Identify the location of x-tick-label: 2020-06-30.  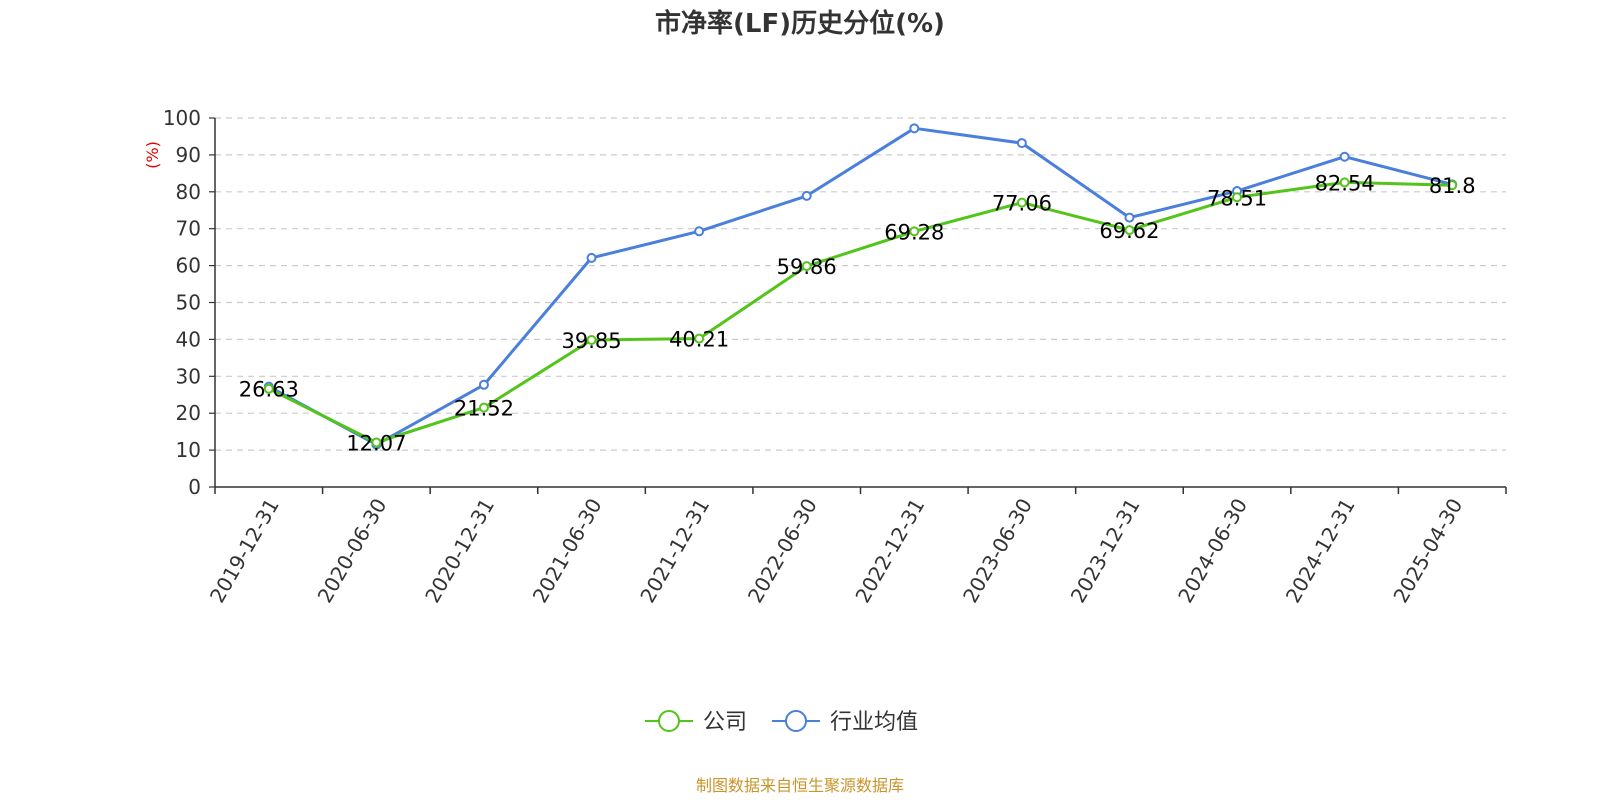
(352, 550).